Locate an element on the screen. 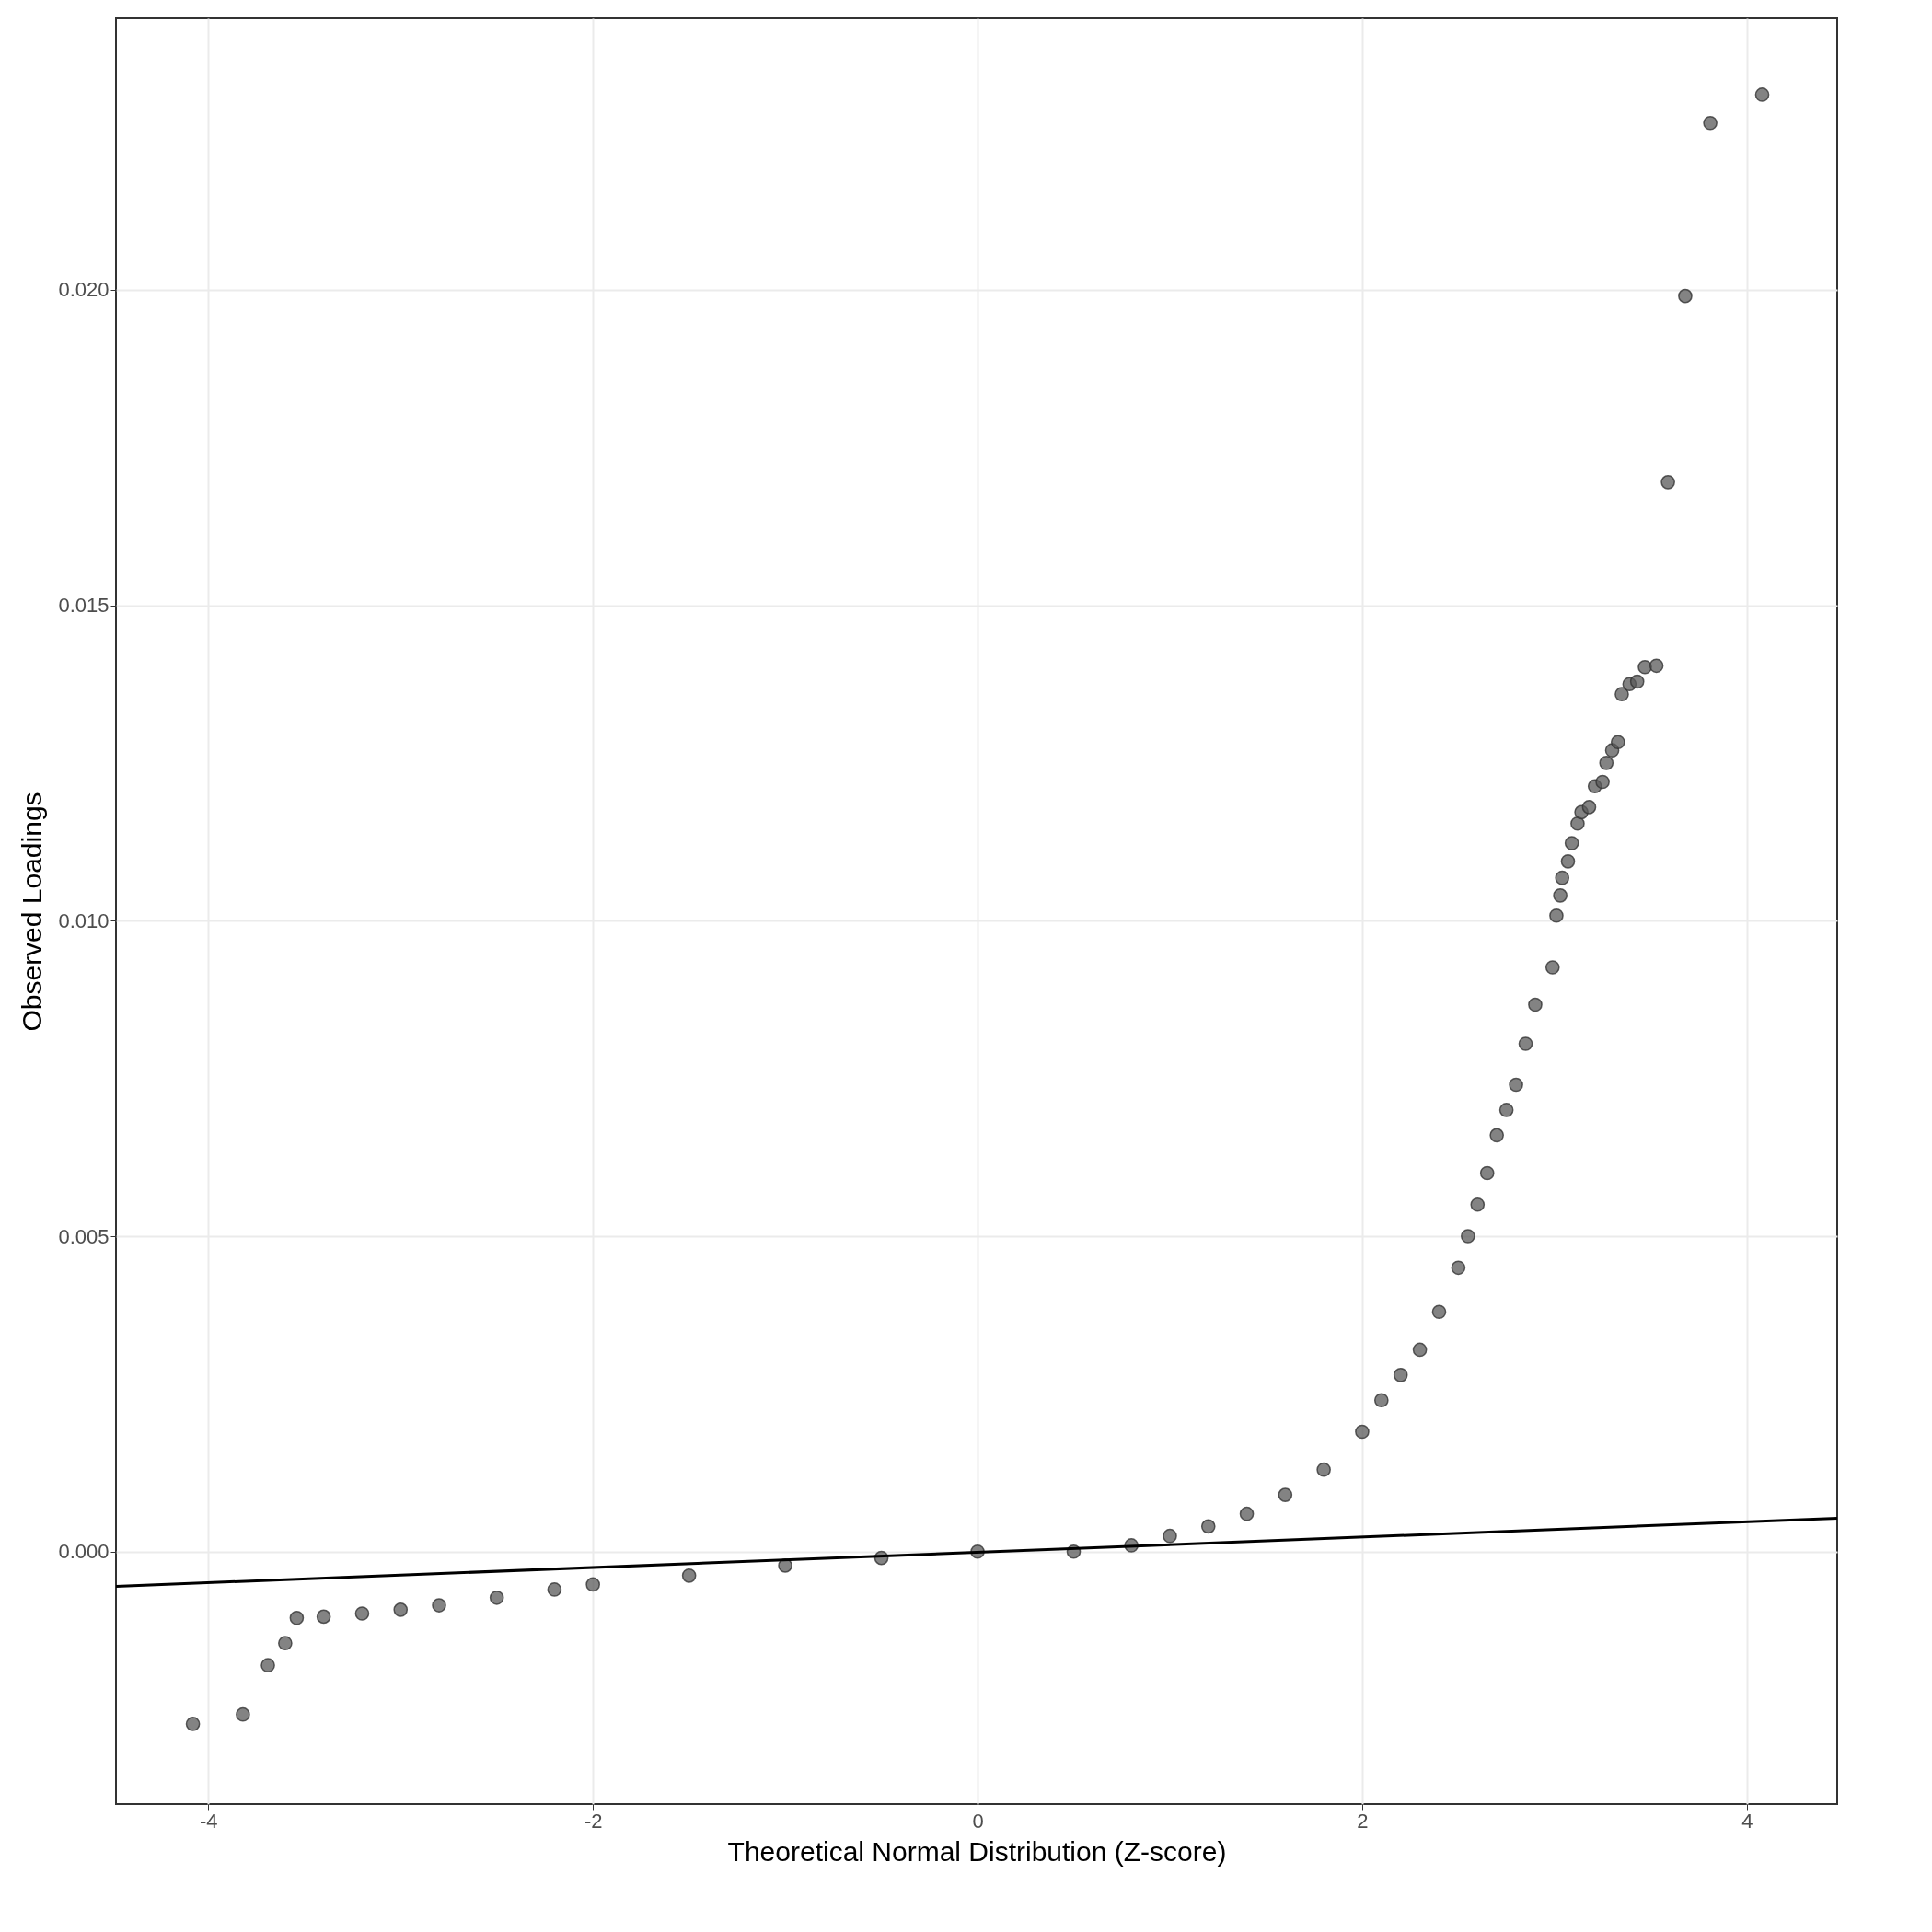  y-axis-title: Observed Loadings is located at coordinates (33, 912).